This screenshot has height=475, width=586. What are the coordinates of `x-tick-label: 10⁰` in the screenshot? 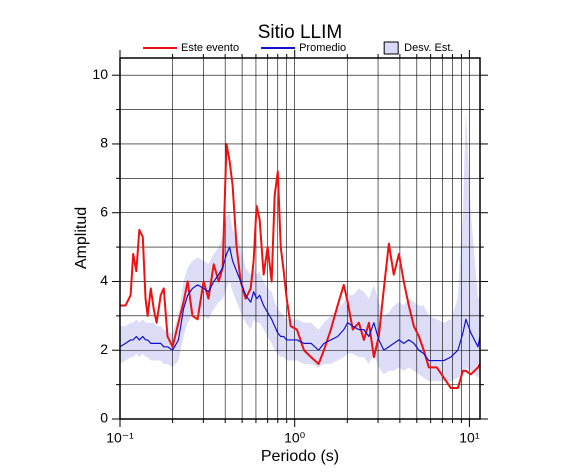 It's located at (295, 438).